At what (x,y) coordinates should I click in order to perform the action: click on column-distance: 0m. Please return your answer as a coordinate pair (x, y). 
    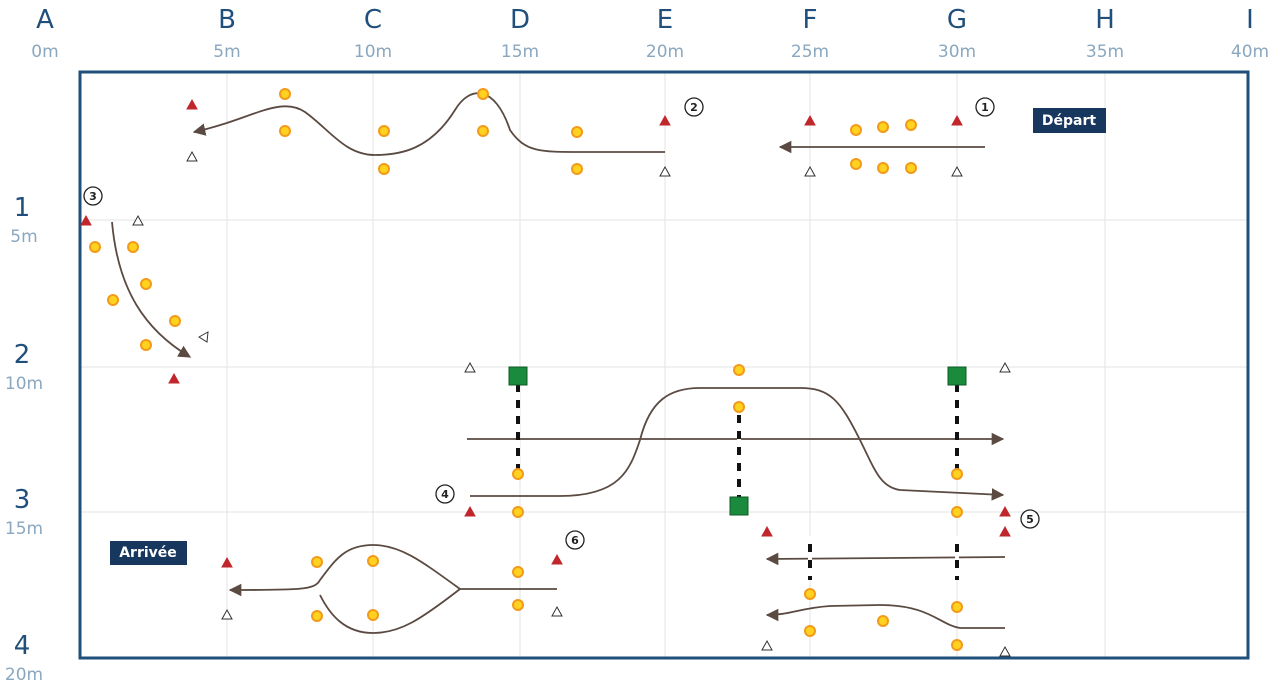
    Looking at the image, I should click on (44, 52).